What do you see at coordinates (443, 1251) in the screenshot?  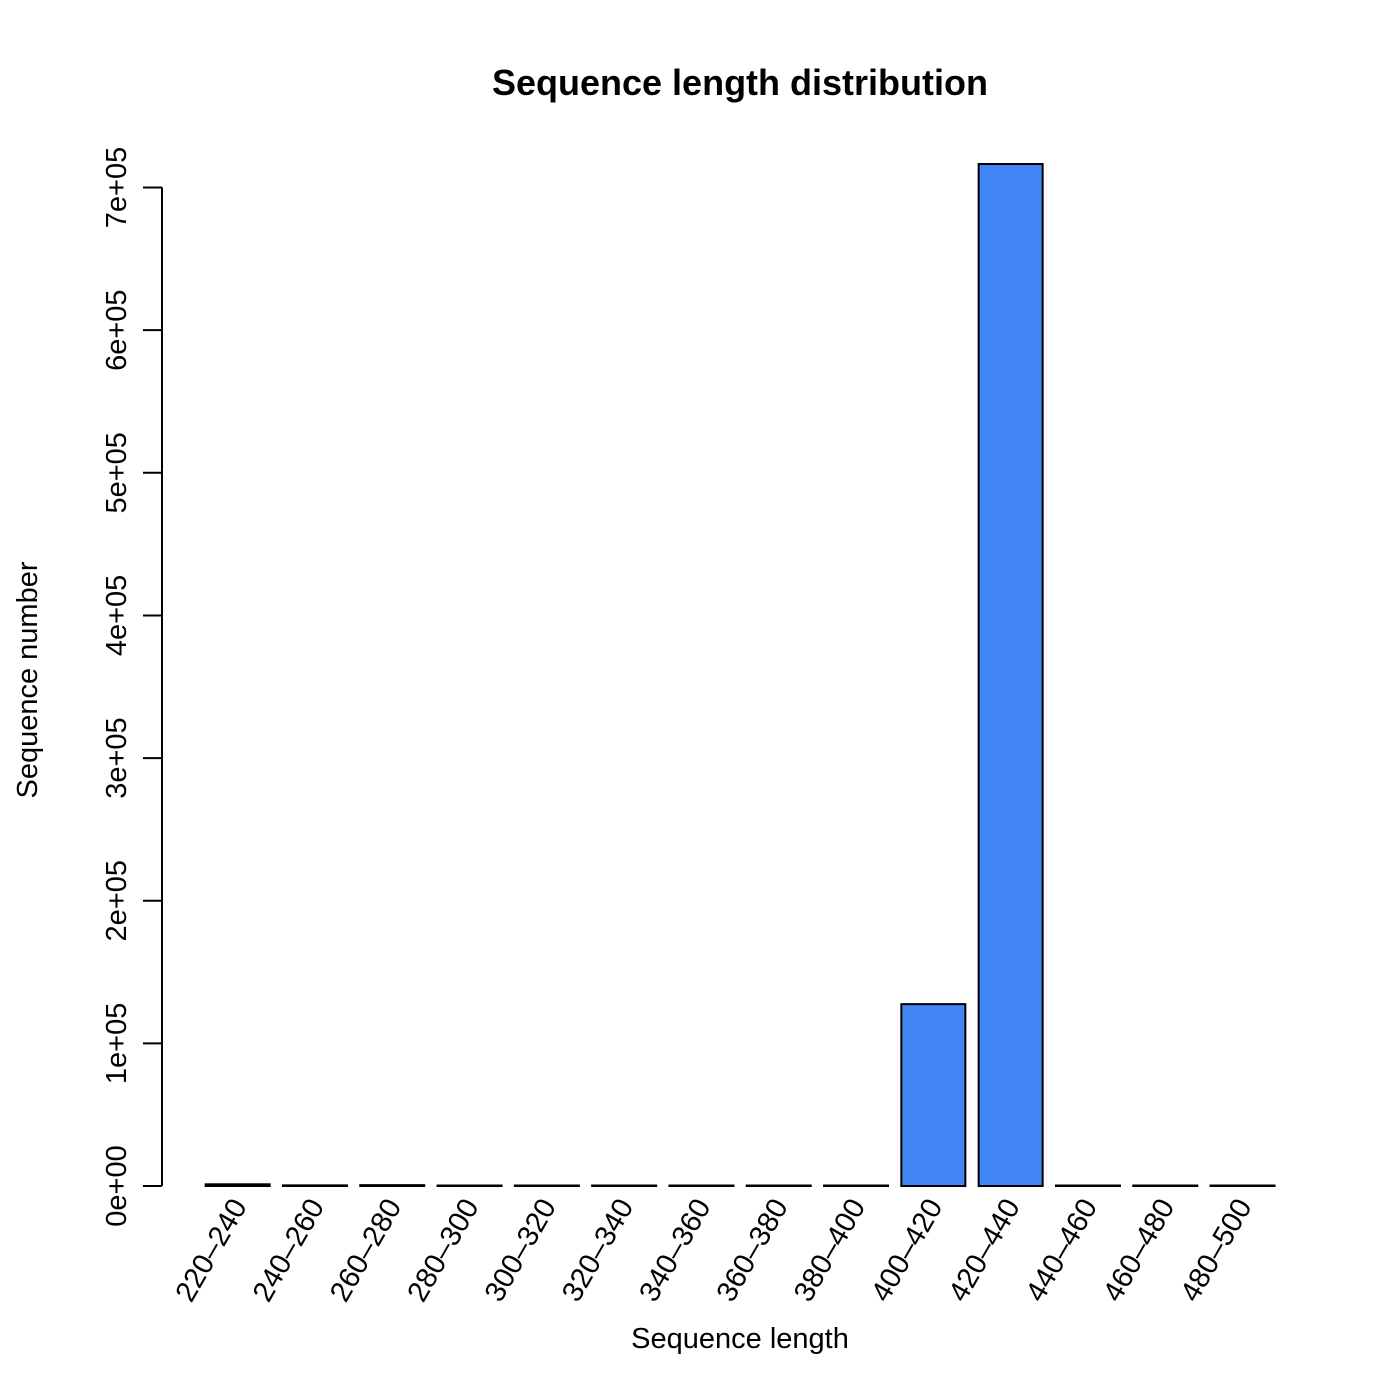 I see `x-tick-label: 280–300` at bounding box center [443, 1251].